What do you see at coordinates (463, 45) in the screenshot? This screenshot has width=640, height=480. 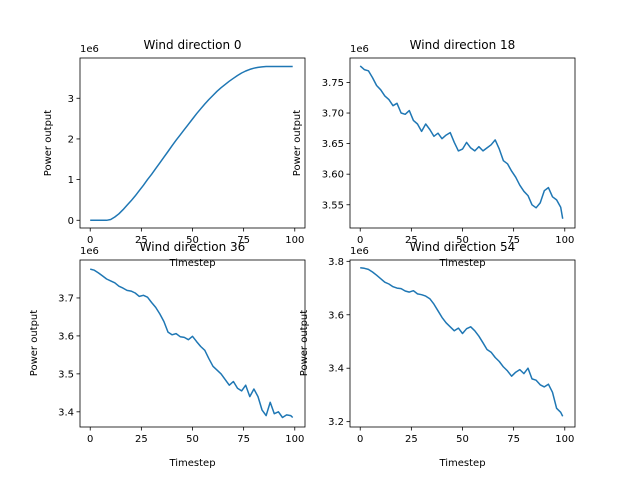 I see `subplot-title: Wind direction 18` at bounding box center [463, 45].